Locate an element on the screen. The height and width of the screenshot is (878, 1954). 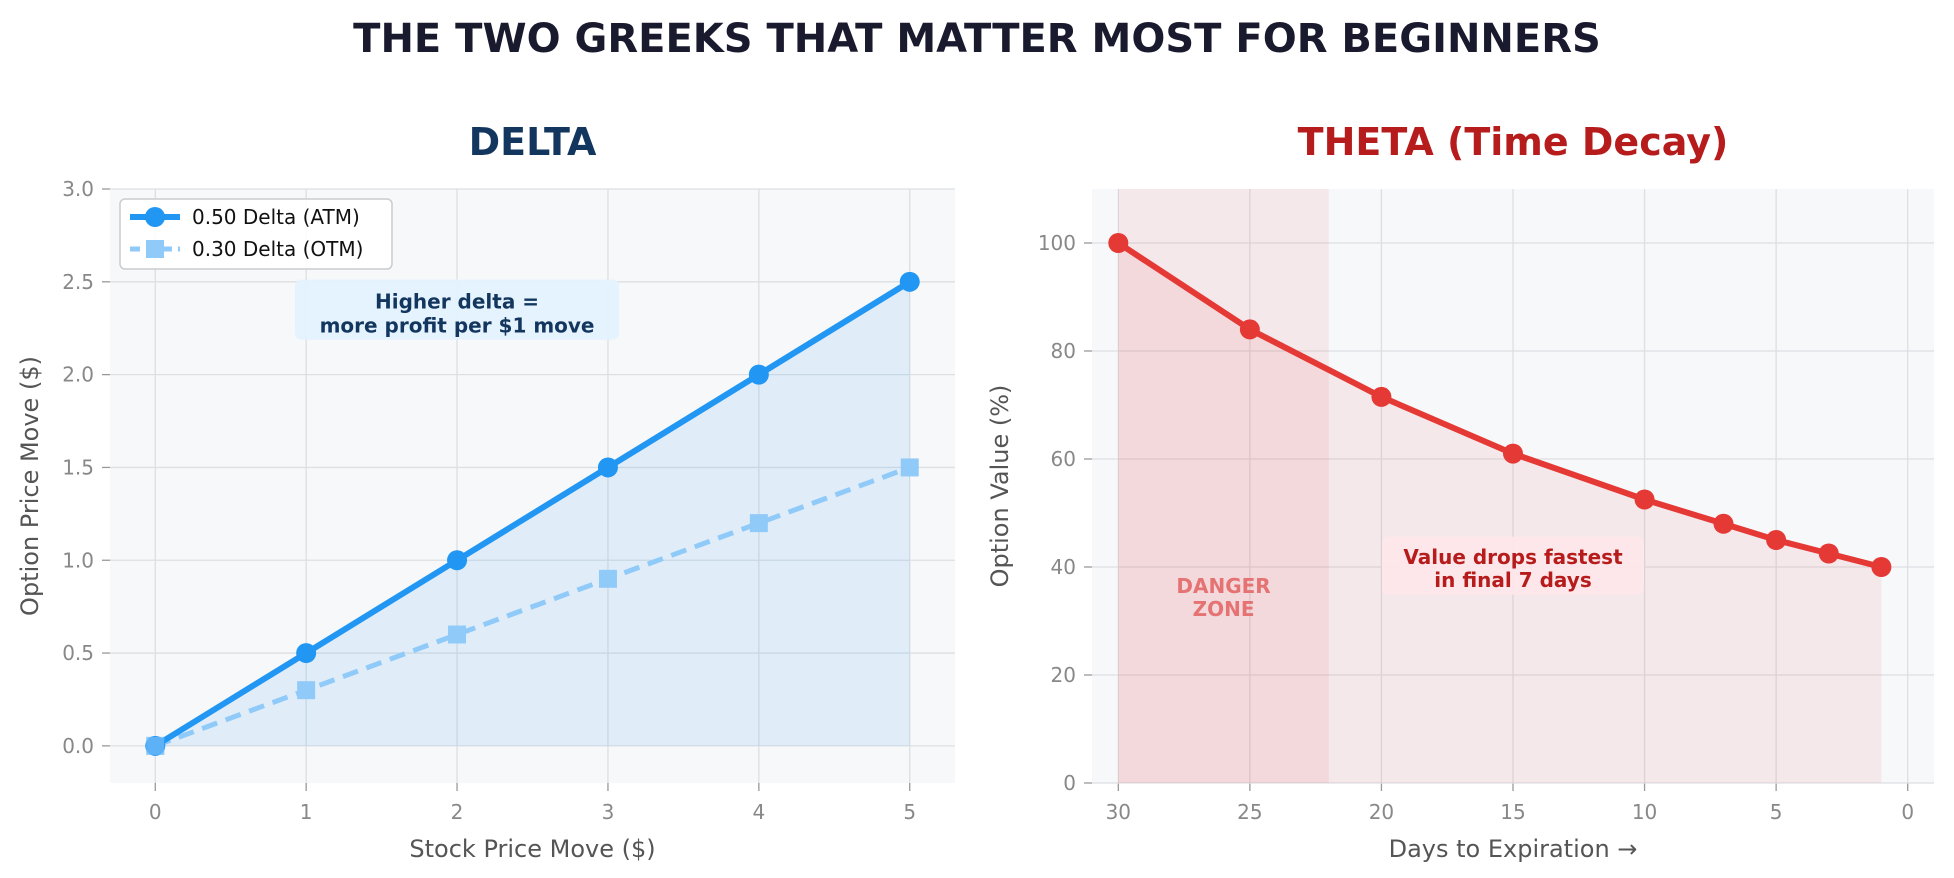
delta-legend: 0.50 Delta (ATM) 0.30 Delta (OTM) is located at coordinates (256, 234).